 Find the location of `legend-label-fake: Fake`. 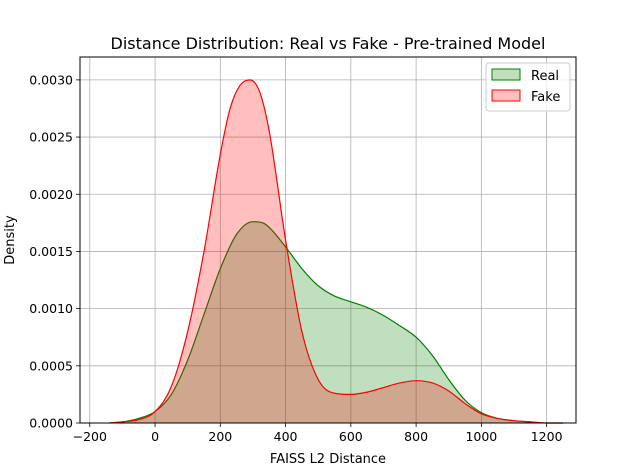

legend-label-fake: Fake is located at coordinates (545, 97).